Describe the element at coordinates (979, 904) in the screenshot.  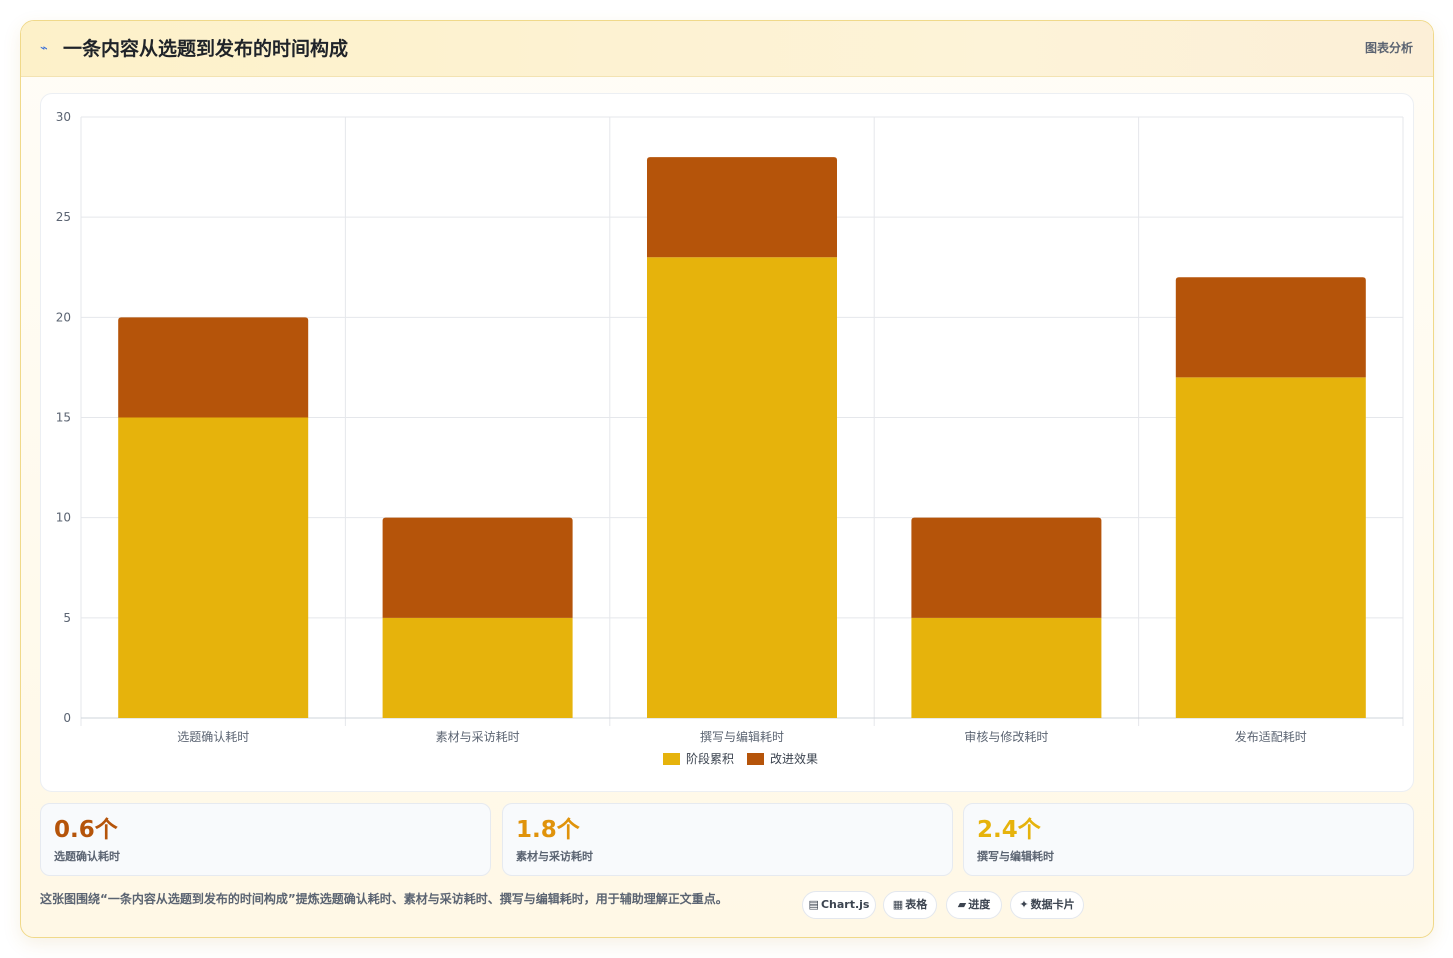
I see `pill-label: 进度` at that location.